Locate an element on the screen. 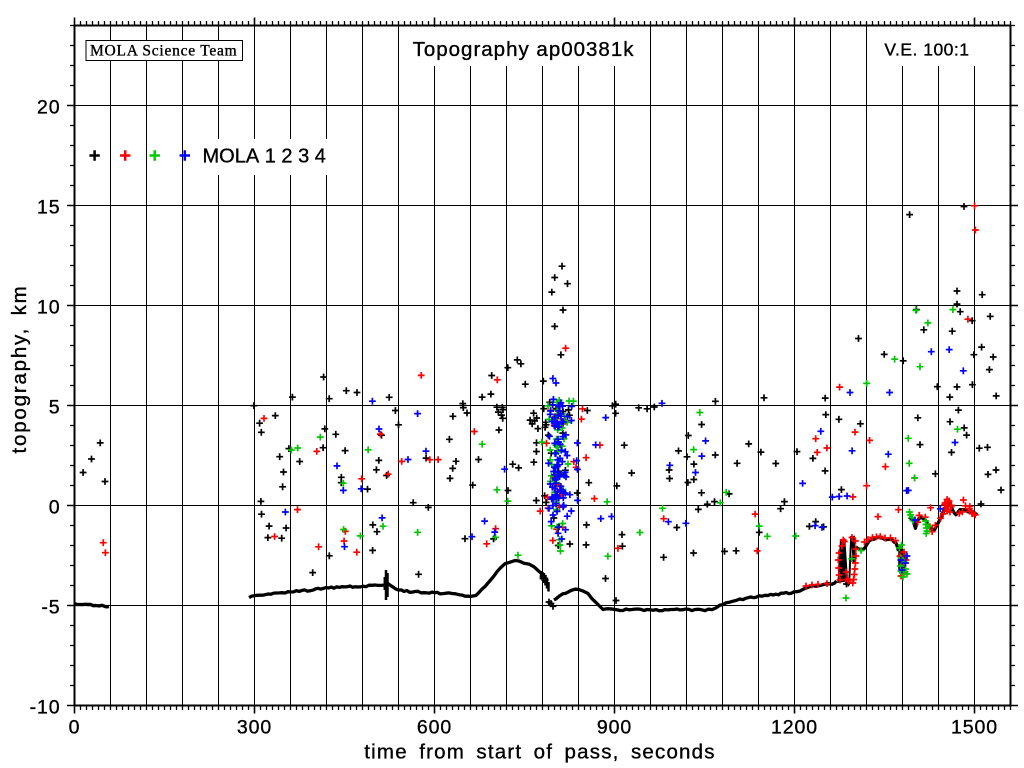 The height and width of the screenshot is (768, 1024). svg-text: MOLA Science Team is located at coordinates (163, 51).